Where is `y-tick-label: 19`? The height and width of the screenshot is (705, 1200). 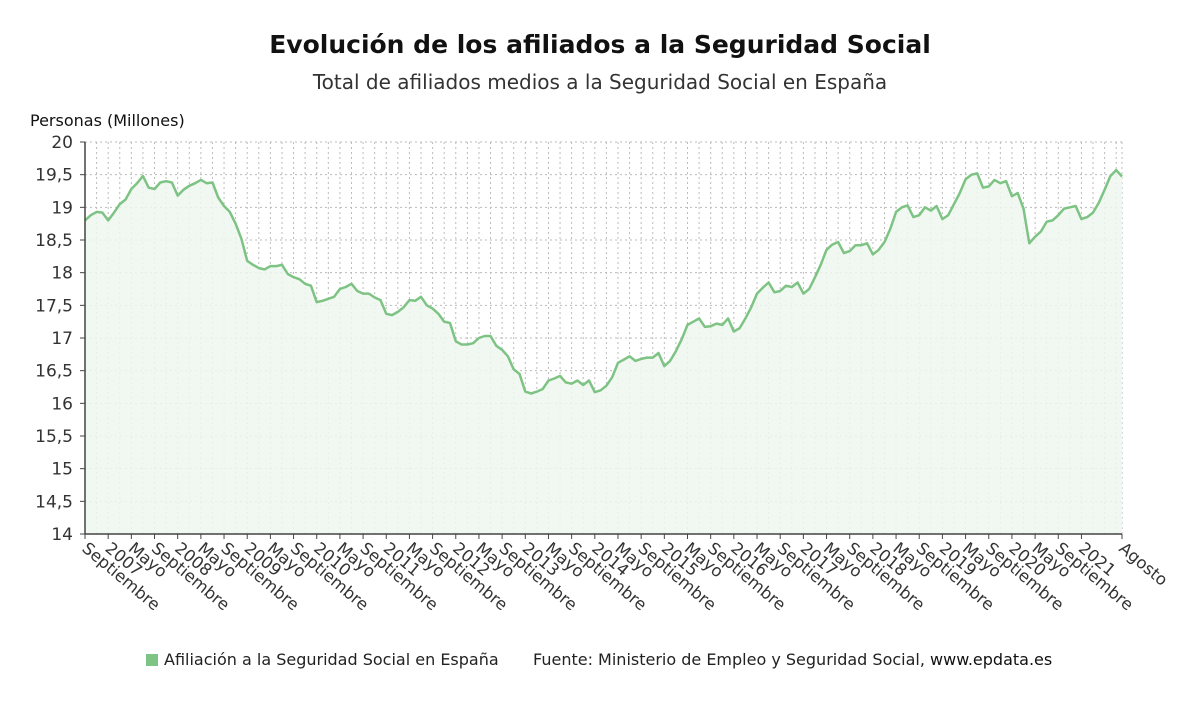 y-tick-label: 19 is located at coordinates (62, 208).